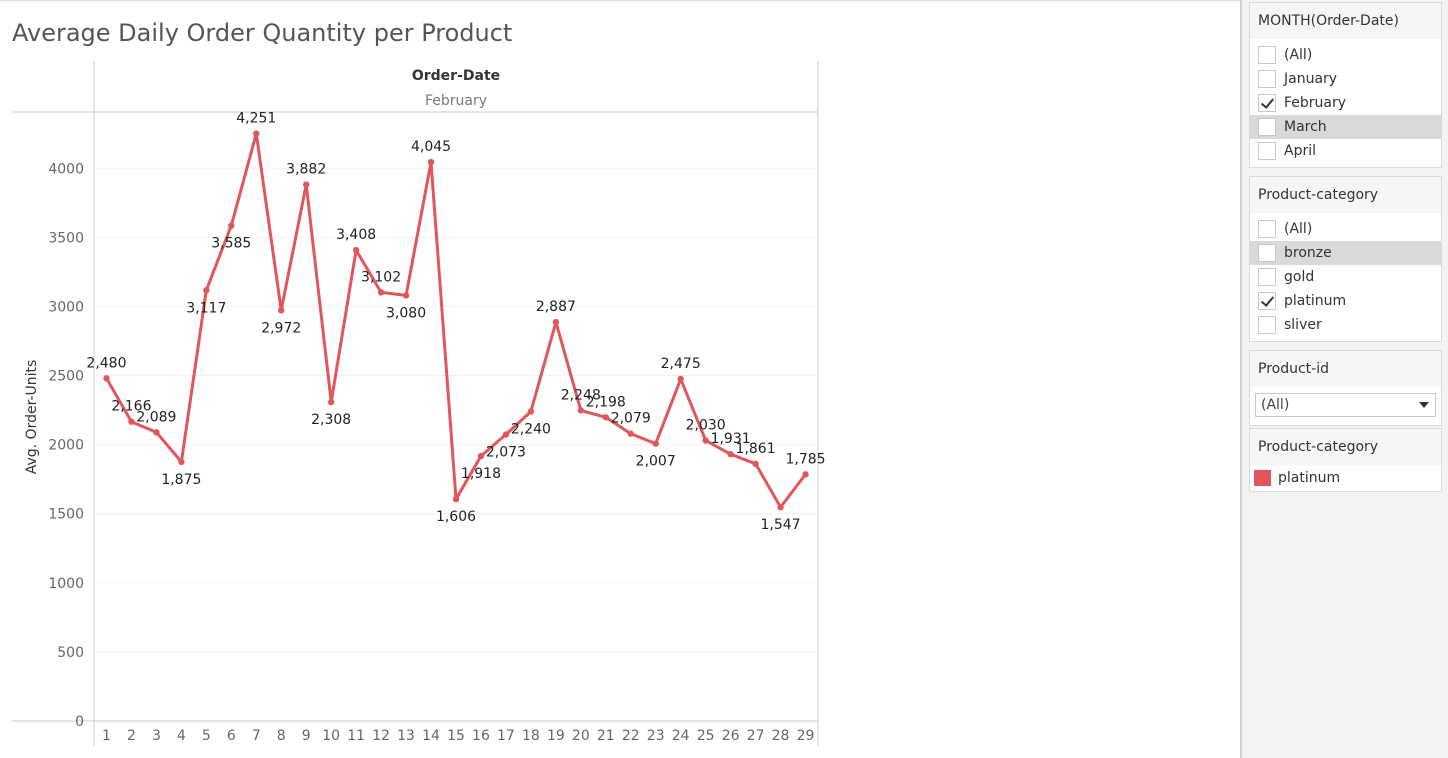 This screenshot has height=758, width=1448. I want to click on x-tick-label: 23, so click(656, 736).